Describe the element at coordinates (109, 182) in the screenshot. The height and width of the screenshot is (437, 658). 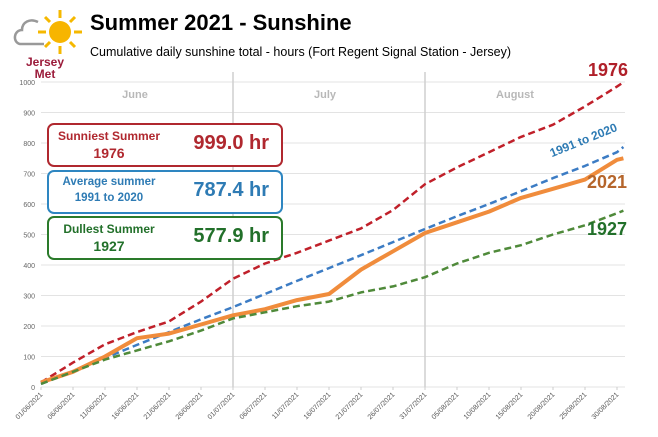
I see `average-label: Average summer` at that location.